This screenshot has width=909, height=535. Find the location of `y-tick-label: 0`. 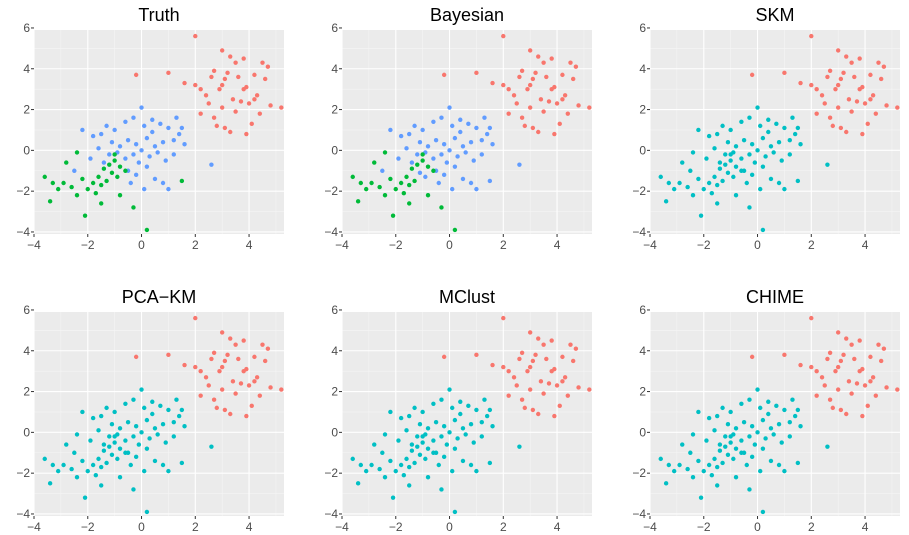

y-tick-label: 0 is located at coordinates (642, 150).